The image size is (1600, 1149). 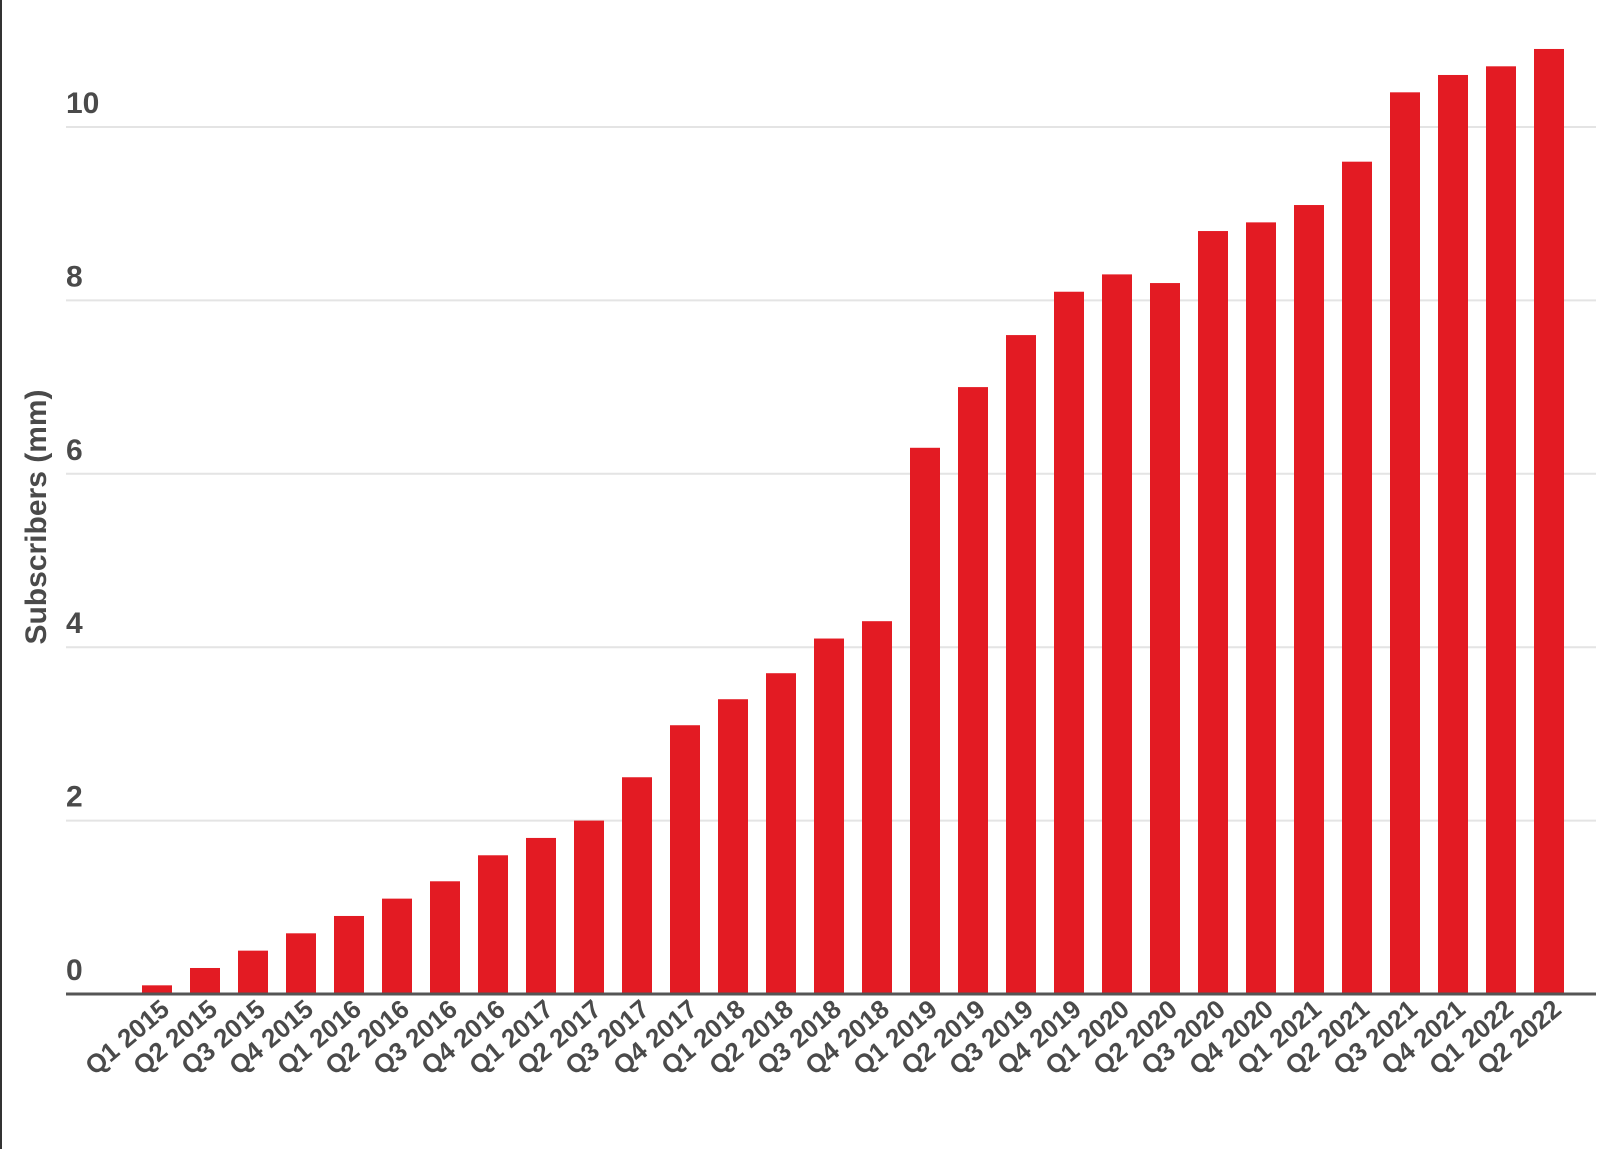 I want to click on y-tick-label: 4, so click(x=74, y=623).